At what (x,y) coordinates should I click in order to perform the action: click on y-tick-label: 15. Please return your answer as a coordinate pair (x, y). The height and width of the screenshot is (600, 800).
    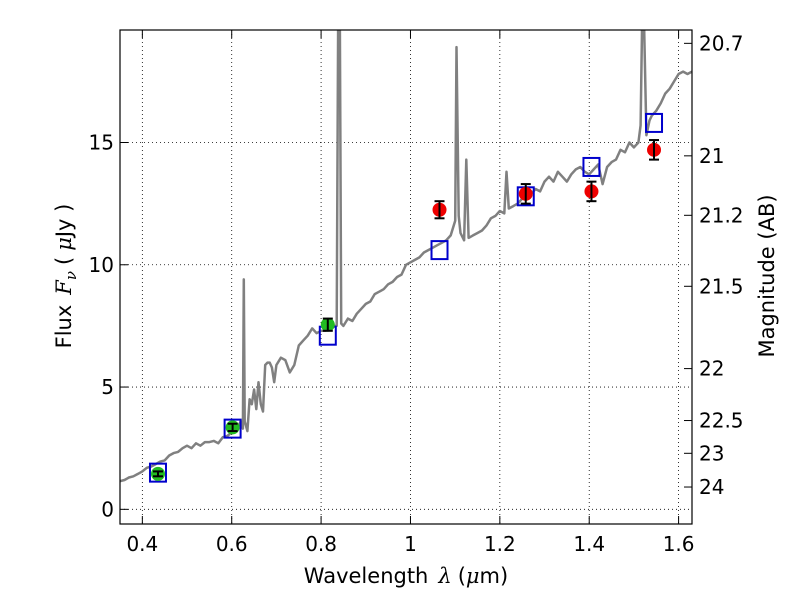
    Looking at the image, I should click on (101, 142).